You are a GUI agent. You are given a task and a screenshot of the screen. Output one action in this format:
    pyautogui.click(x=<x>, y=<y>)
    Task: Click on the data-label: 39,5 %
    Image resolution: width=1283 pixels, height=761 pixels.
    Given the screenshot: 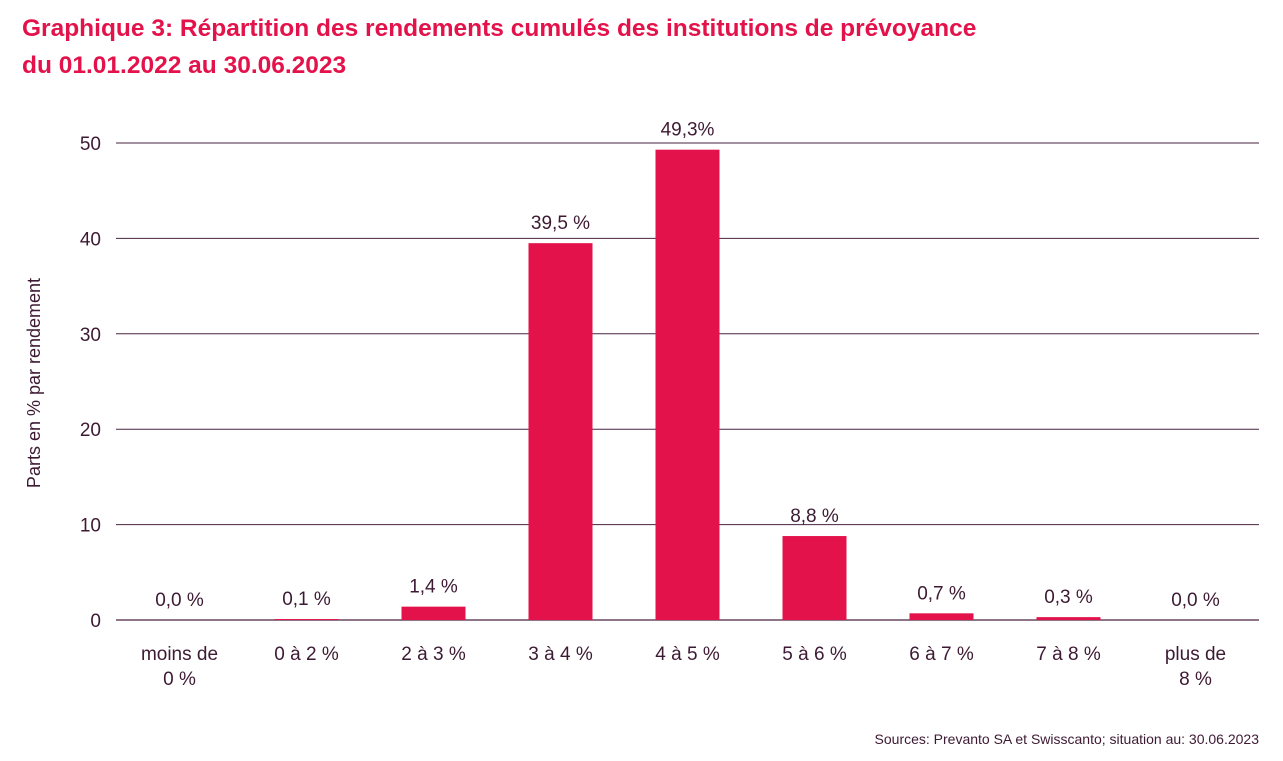 What is the action you would take?
    pyautogui.click(x=560, y=223)
    